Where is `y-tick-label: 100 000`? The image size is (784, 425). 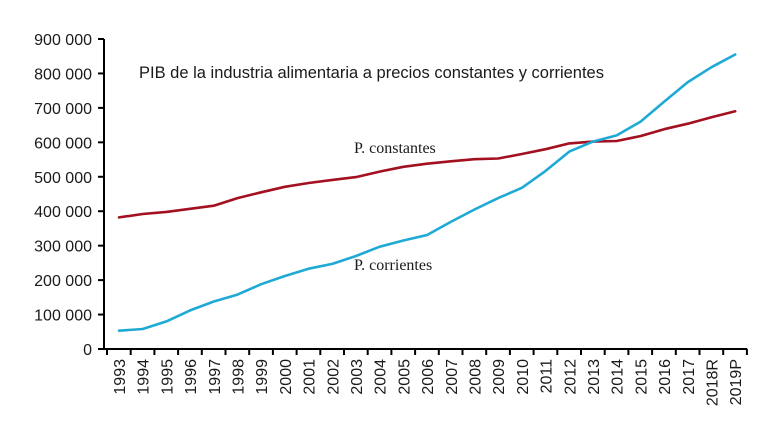 y-tick-label: 100 000 is located at coordinates (63, 316).